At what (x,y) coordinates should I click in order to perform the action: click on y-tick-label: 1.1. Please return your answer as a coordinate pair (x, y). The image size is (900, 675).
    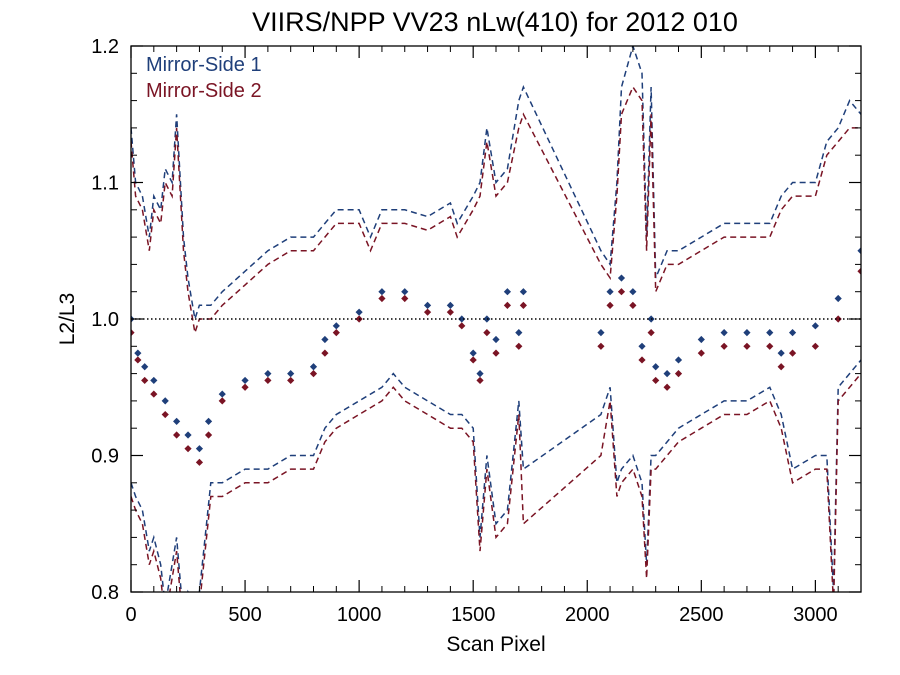
    Looking at the image, I should click on (105, 184).